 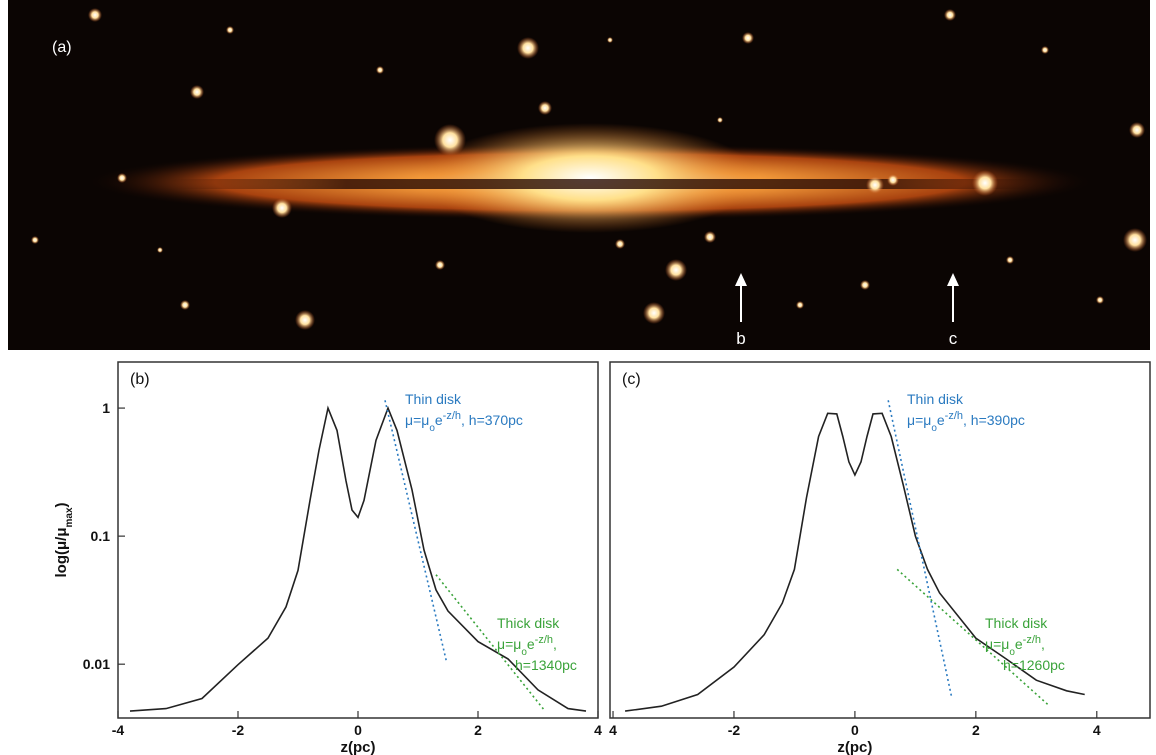 I want to click on annotation-formula: μ=μoe-z/h, h=370pc, so click(x=464, y=422).